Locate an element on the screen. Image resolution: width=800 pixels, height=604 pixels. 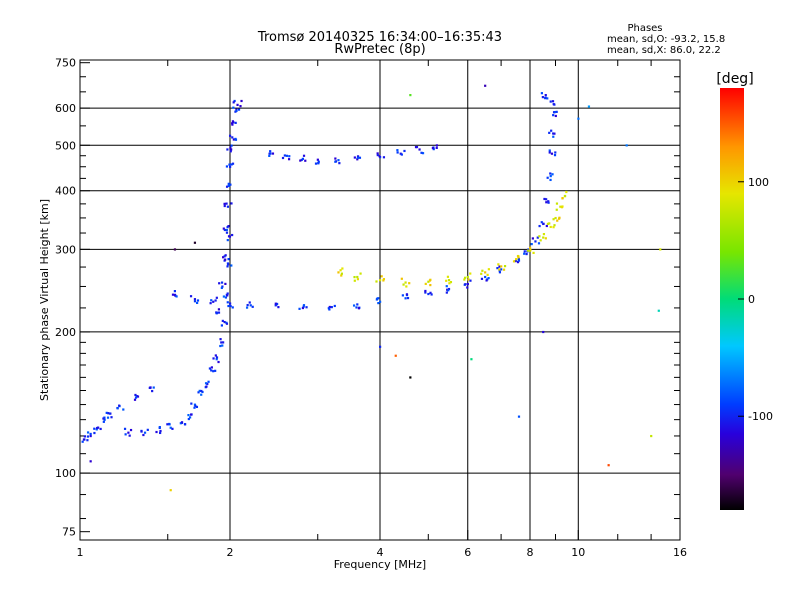
x-tick-label: 1 is located at coordinates (80, 552).